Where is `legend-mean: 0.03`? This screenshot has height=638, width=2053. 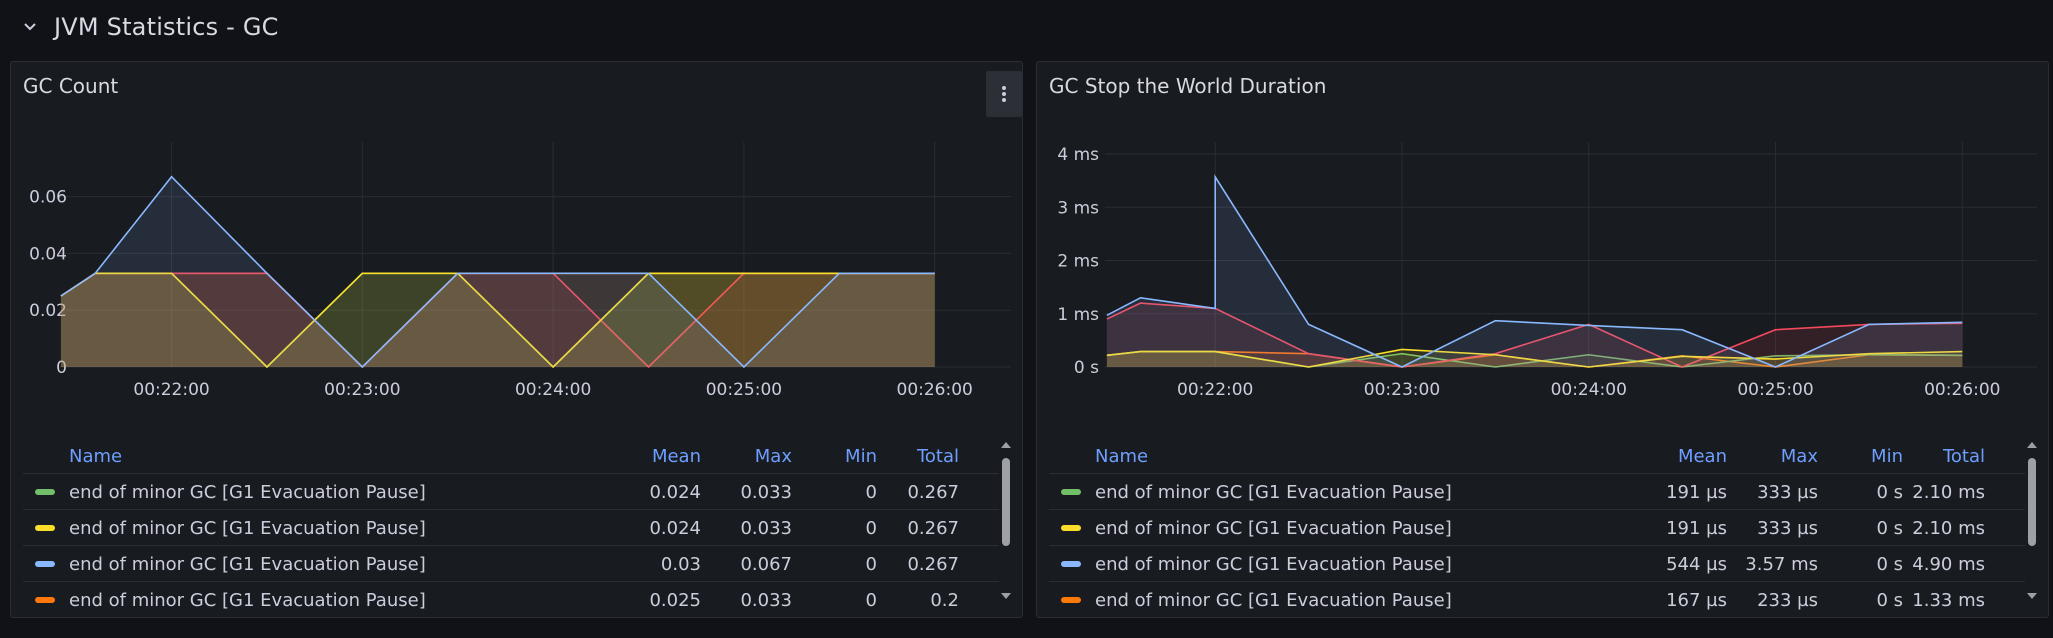
legend-mean: 0.03 is located at coordinates (680, 564).